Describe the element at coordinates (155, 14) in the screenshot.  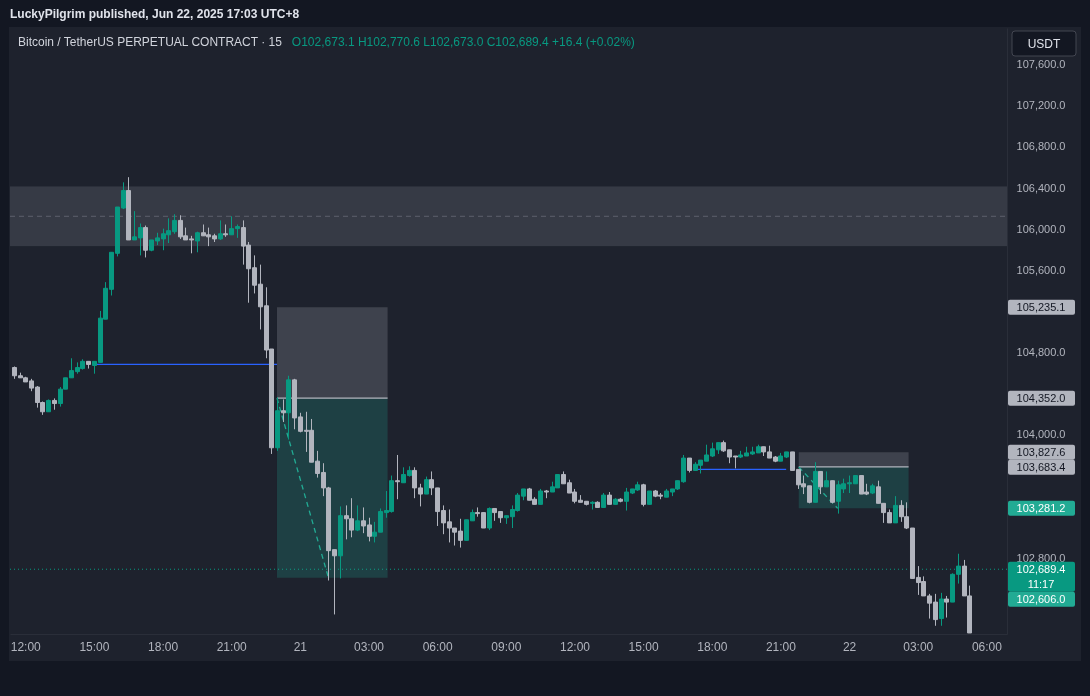
I see `text: LuckyPilgrim published, Jun 22, 2025 17:03 UTC+8` at that location.